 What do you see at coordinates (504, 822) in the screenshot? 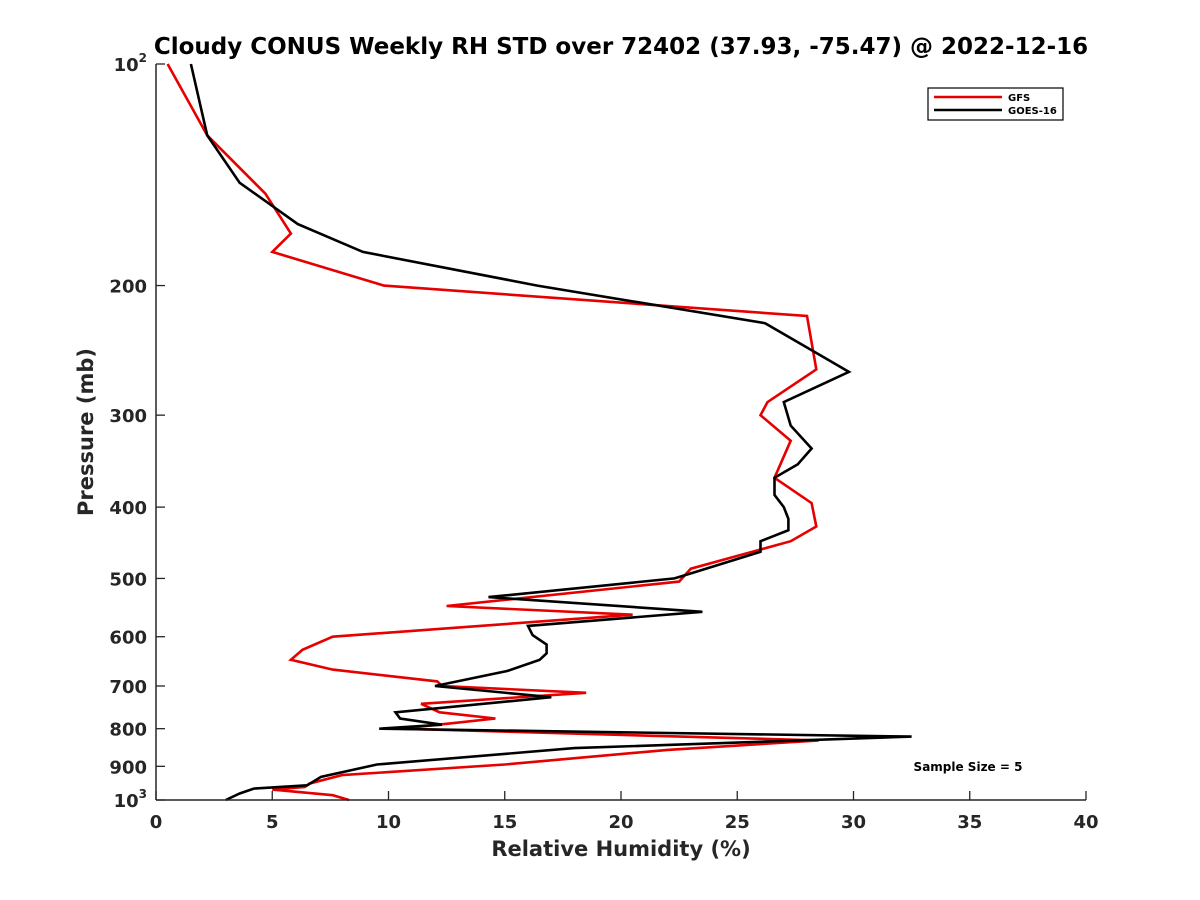
I see `x-tick-label: 15` at bounding box center [504, 822].